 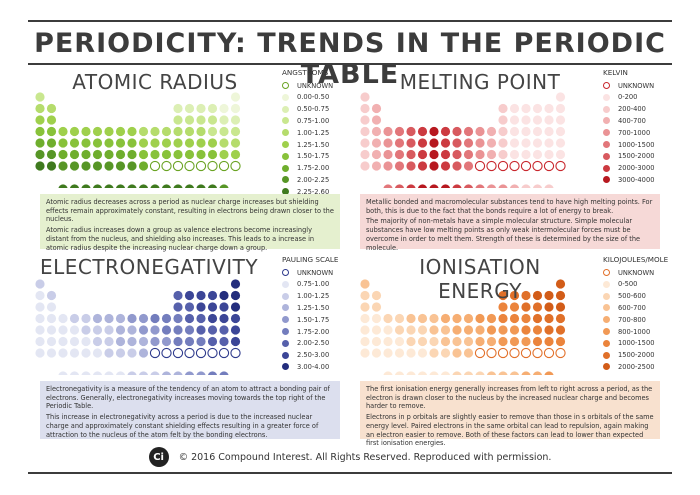 I want to click on legend-label: 400-700, so click(x=632, y=120).